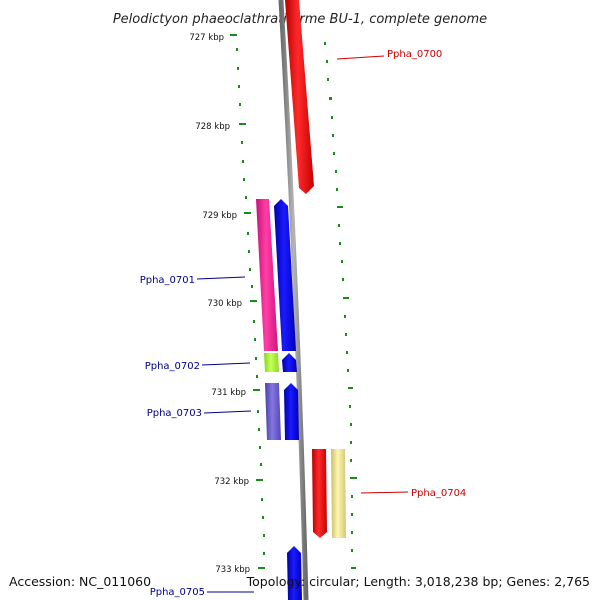  I want to click on gene-label-ppha-0702: Ppha_0702, so click(172, 366).